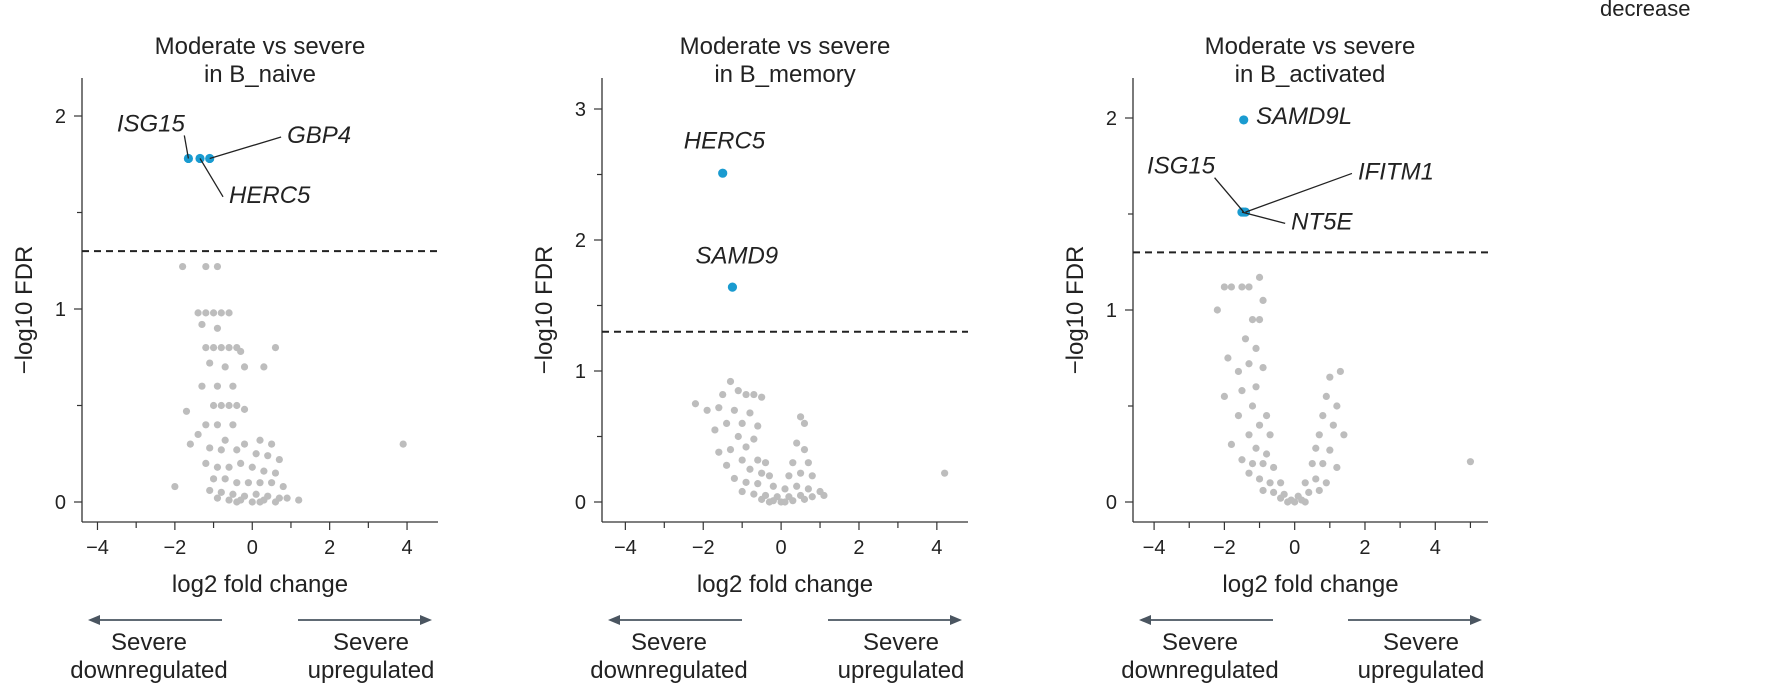 The width and height of the screenshot is (1770, 688). What do you see at coordinates (580, 503) in the screenshot?
I see `y-tick-label: 0` at bounding box center [580, 503].